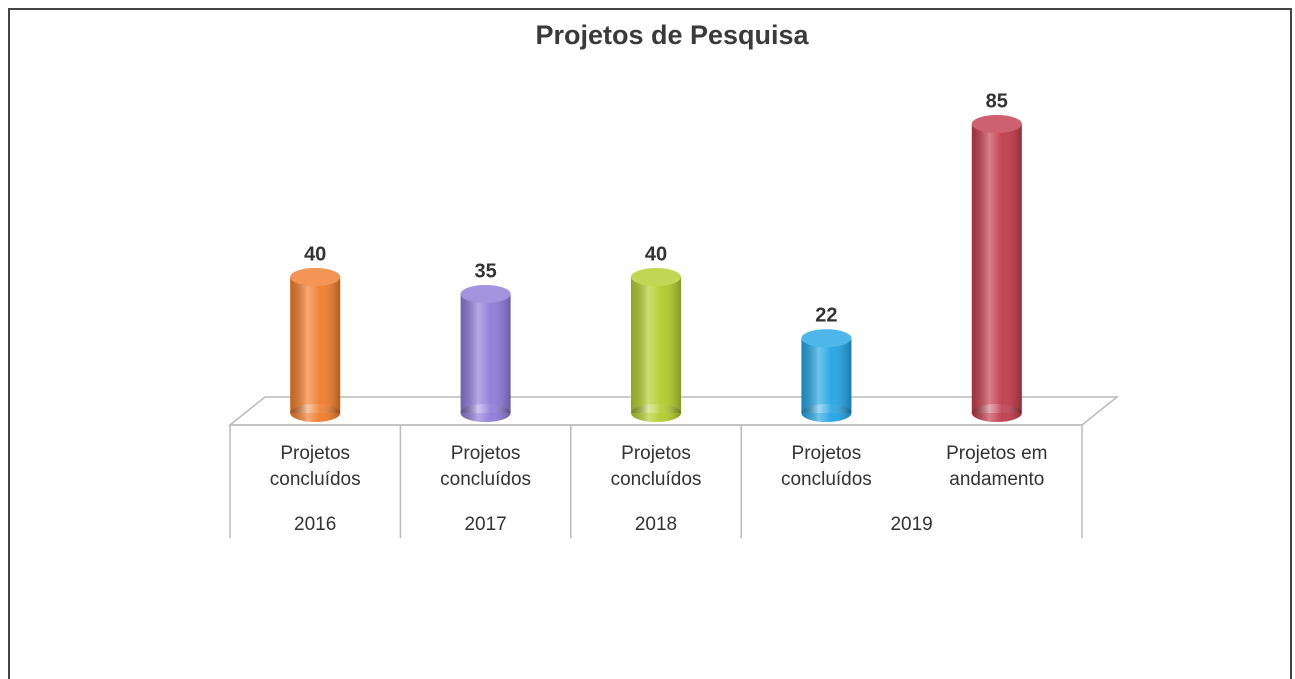 The height and width of the screenshot is (679, 1295). Describe the element at coordinates (672, 35) in the screenshot. I see `chart-title: Projetos de Pesquisa` at that location.